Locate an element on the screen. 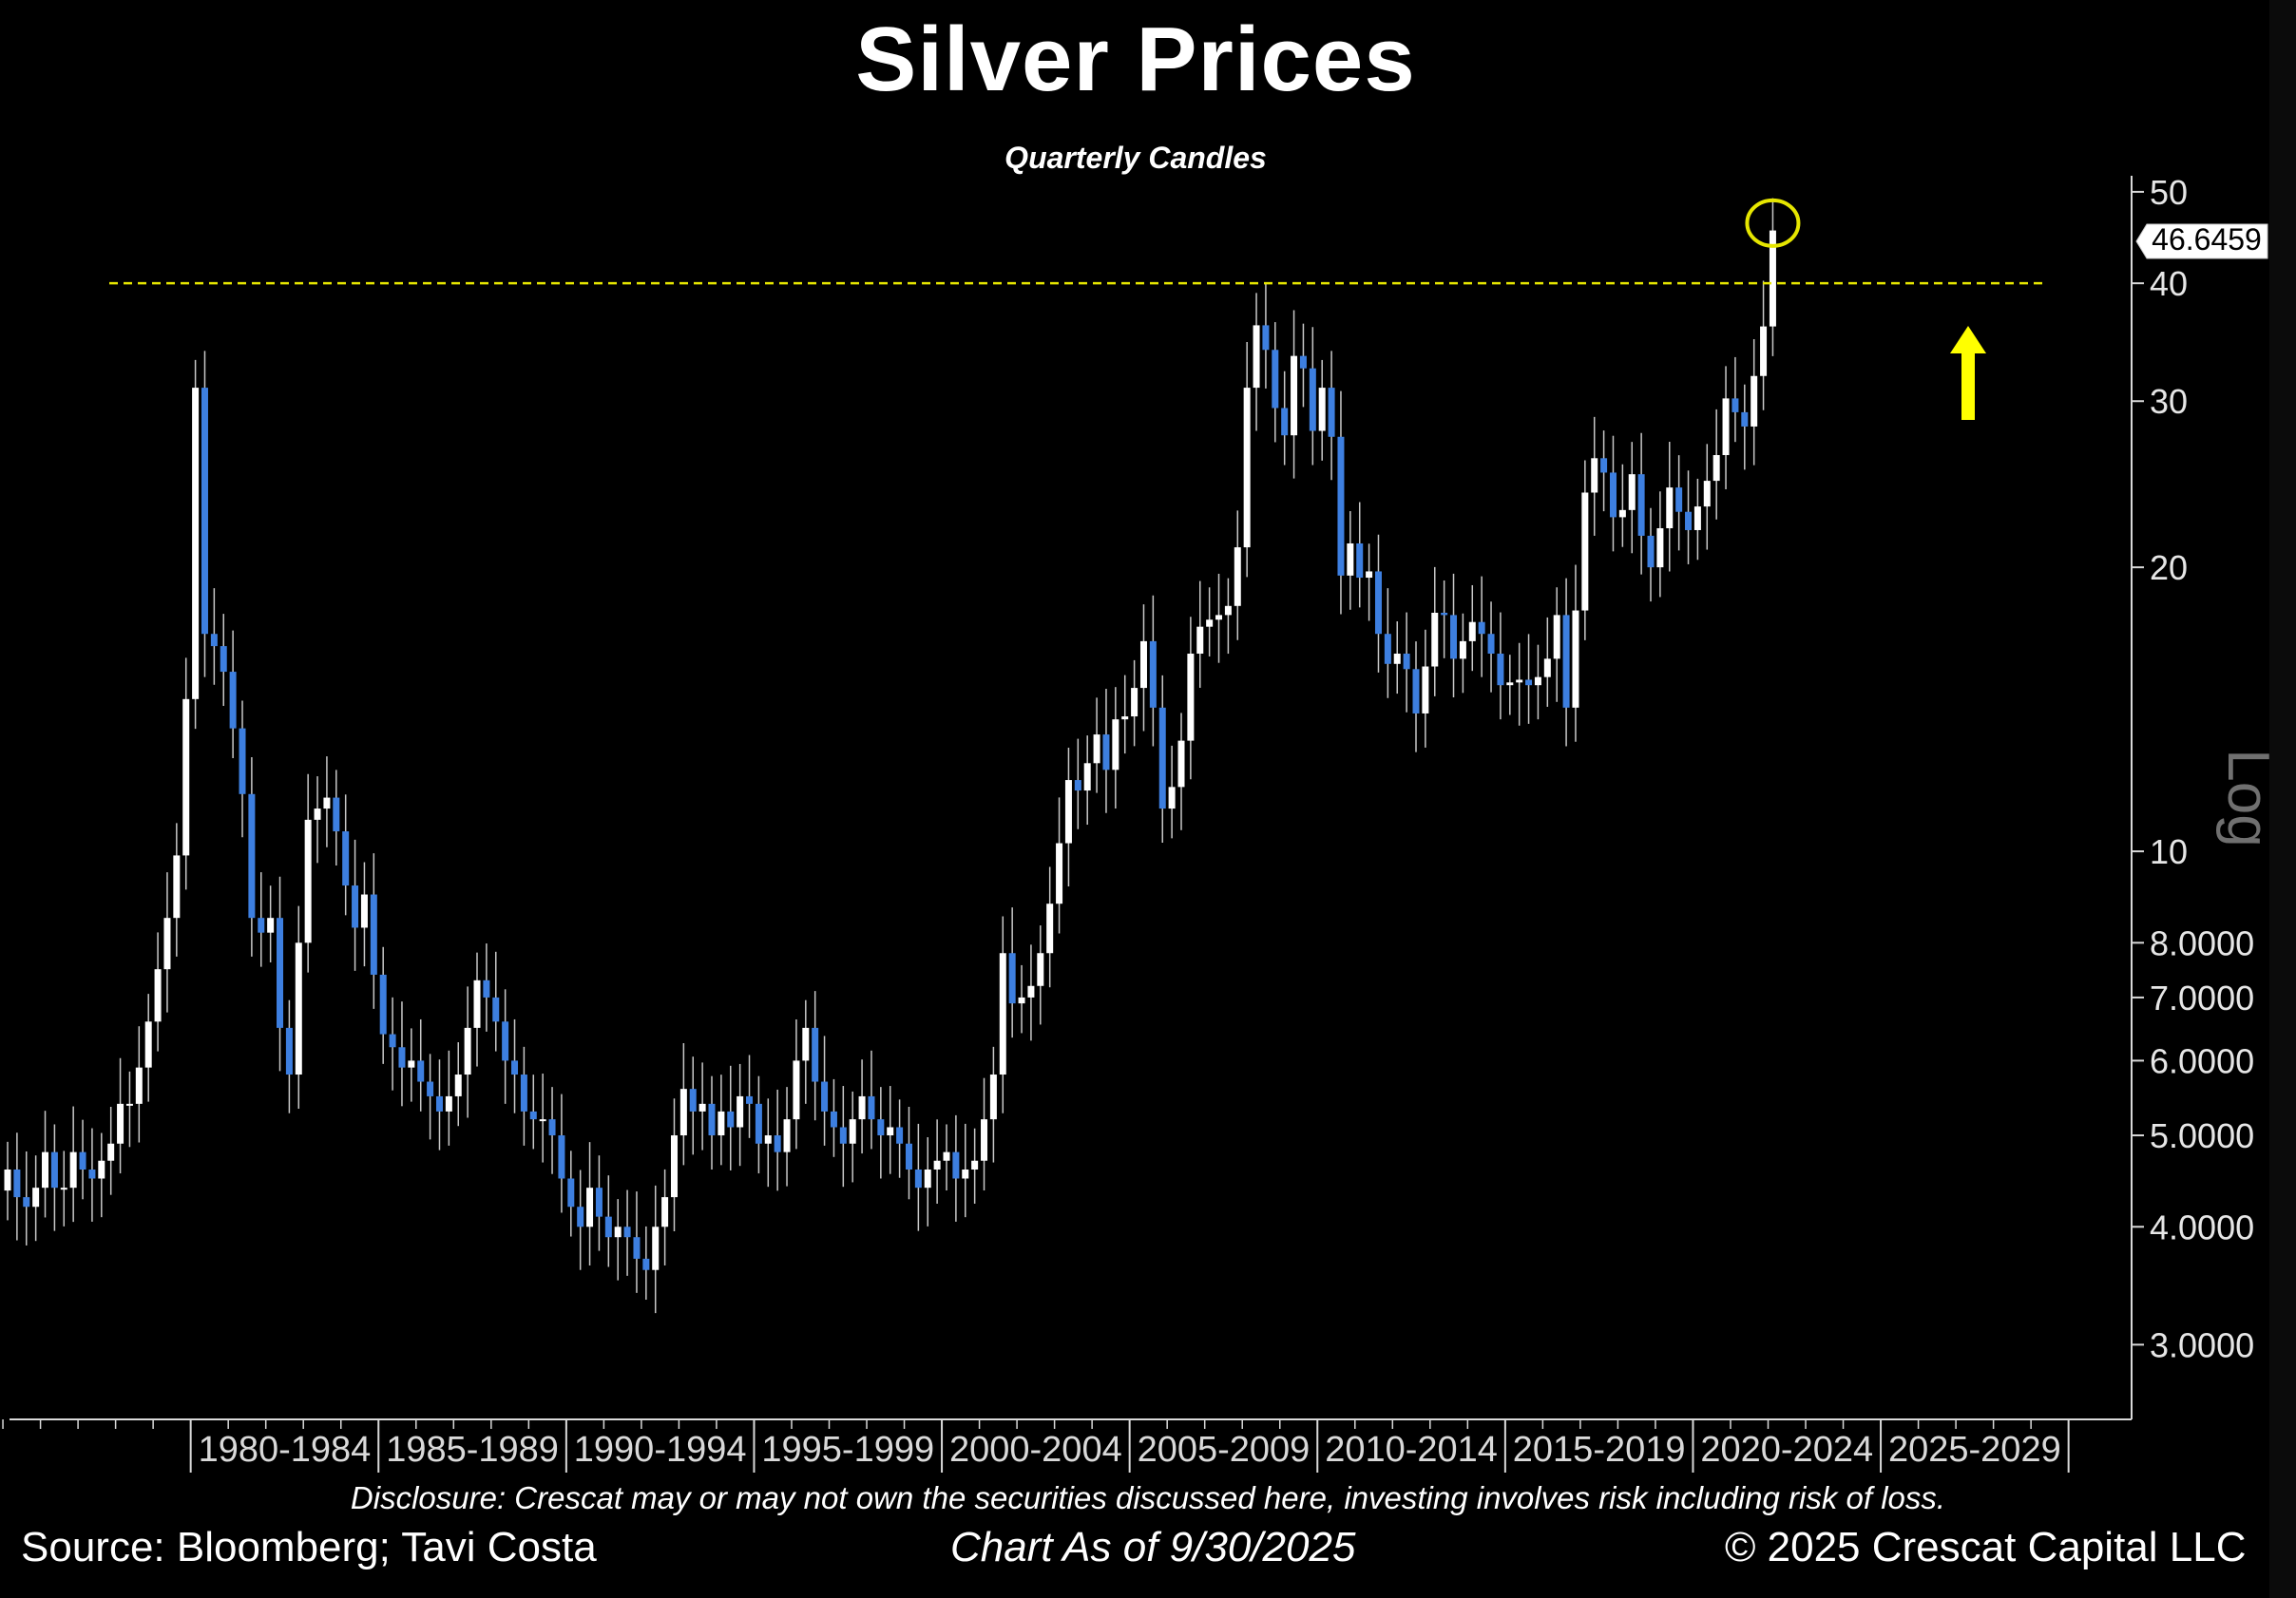 The image size is (2296, 1598). right-edge-strip is located at coordinates (2282, 799).